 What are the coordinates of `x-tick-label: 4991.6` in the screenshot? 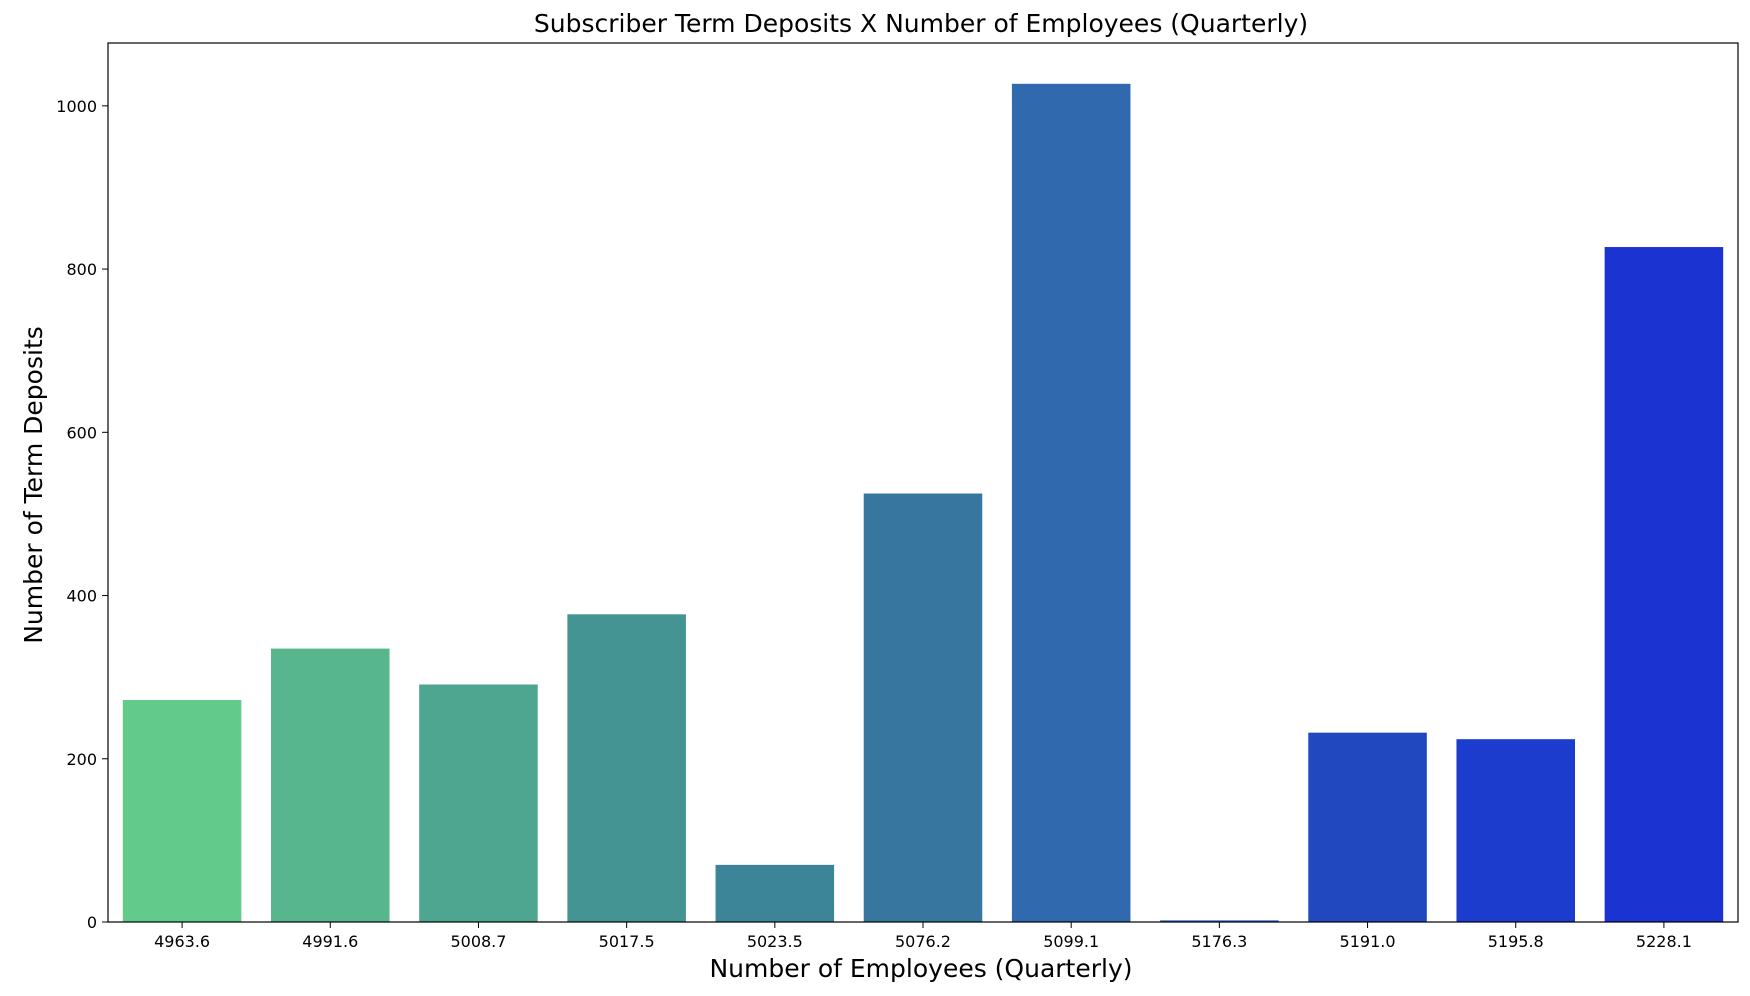 It's located at (330, 941).